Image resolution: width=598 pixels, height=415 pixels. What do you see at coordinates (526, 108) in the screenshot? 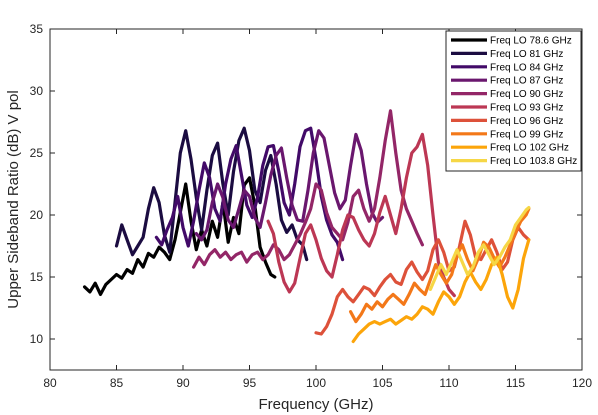
I see `legend-entry-5: Freq LO 93 GHz` at bounding box center [526, 108].